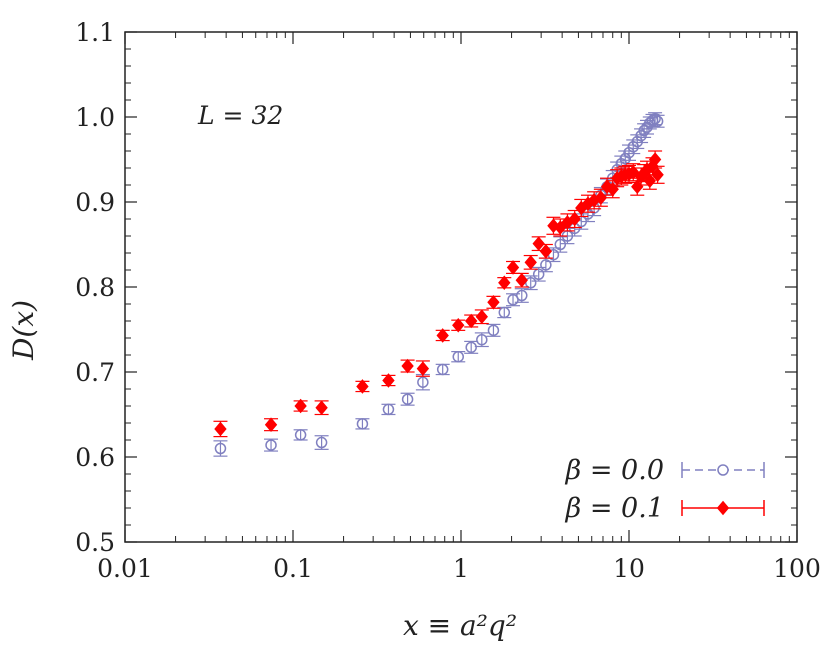 The width and height of the screenshot is (830, 664). Describe the element at coordinates (95, 32) in the screenshot. I see `y-tick-label: 1.1` at that location.